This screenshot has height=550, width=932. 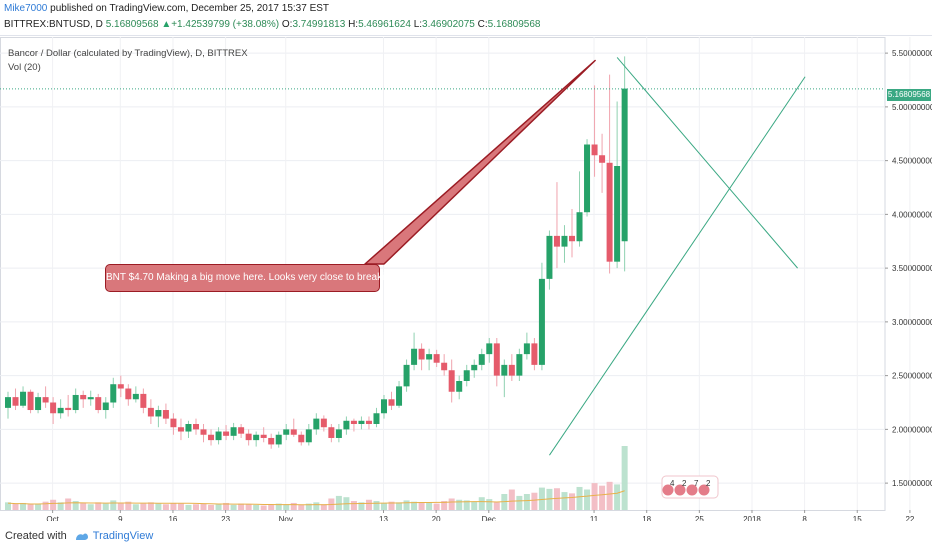 I want to click on event-badge-count: 4, so click(x=672, y=483).